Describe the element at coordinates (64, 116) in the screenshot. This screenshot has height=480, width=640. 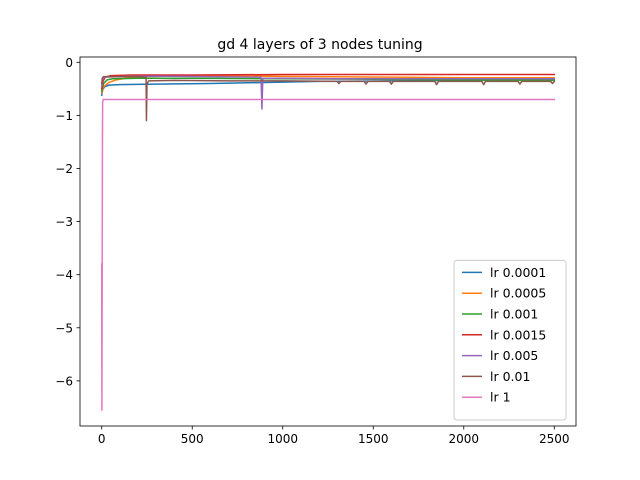
I see `y-tick-label: −1` at that location.